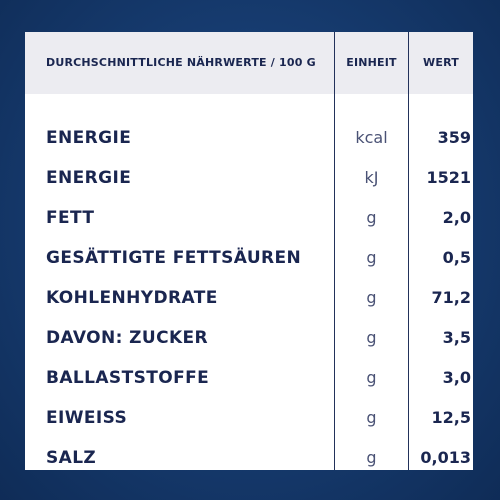 The height and width of the screenshot is (500, 500). I want to click on nutrient-name: EIWEISS, so click(87, 418).